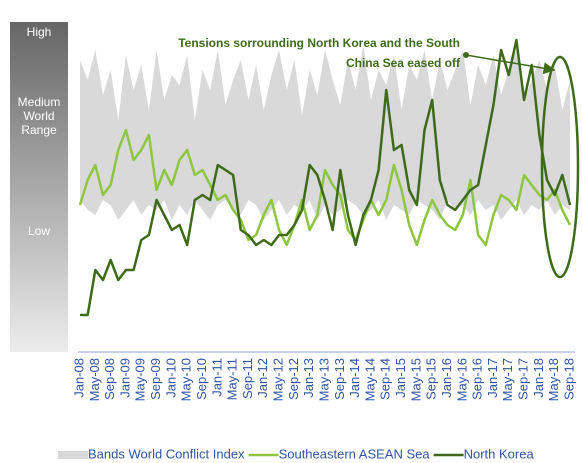 Image resolution: width=582 pixels, height=463 pixels. What do you see at coordinates (186, 379) in the screenshot?
I see `x-tick-label: May-10` at bounding box center [186, 379].